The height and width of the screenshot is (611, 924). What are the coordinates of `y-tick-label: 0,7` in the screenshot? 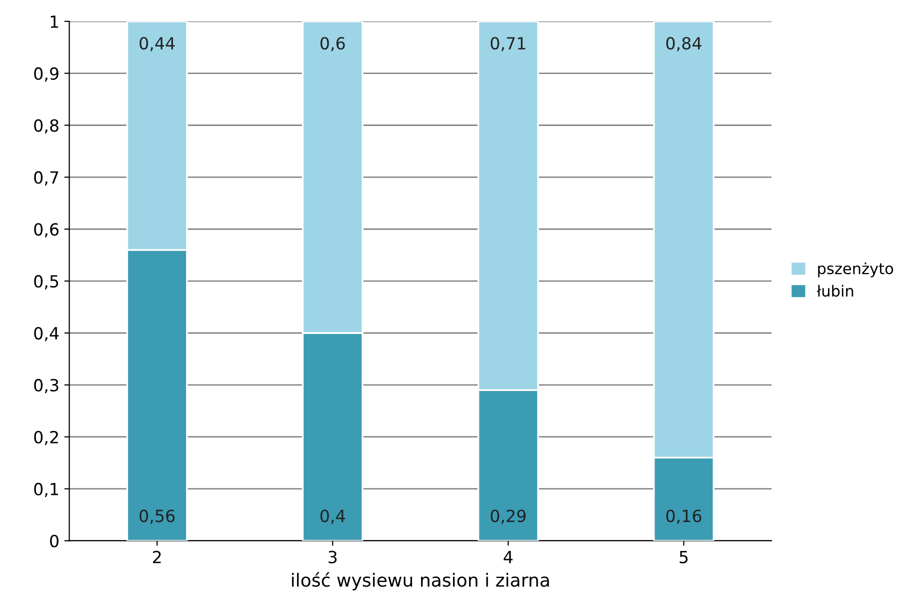 It's located at (46, 178).